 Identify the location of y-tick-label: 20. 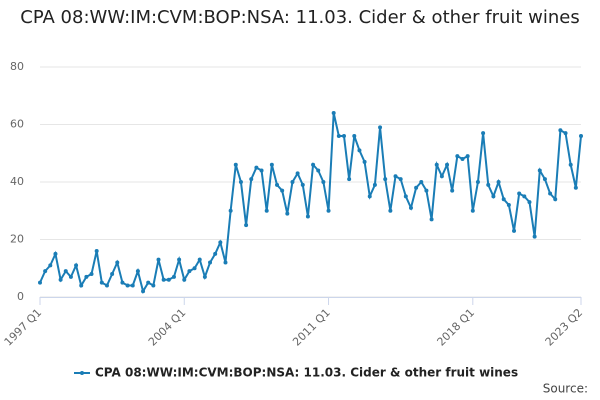
(17, 239).